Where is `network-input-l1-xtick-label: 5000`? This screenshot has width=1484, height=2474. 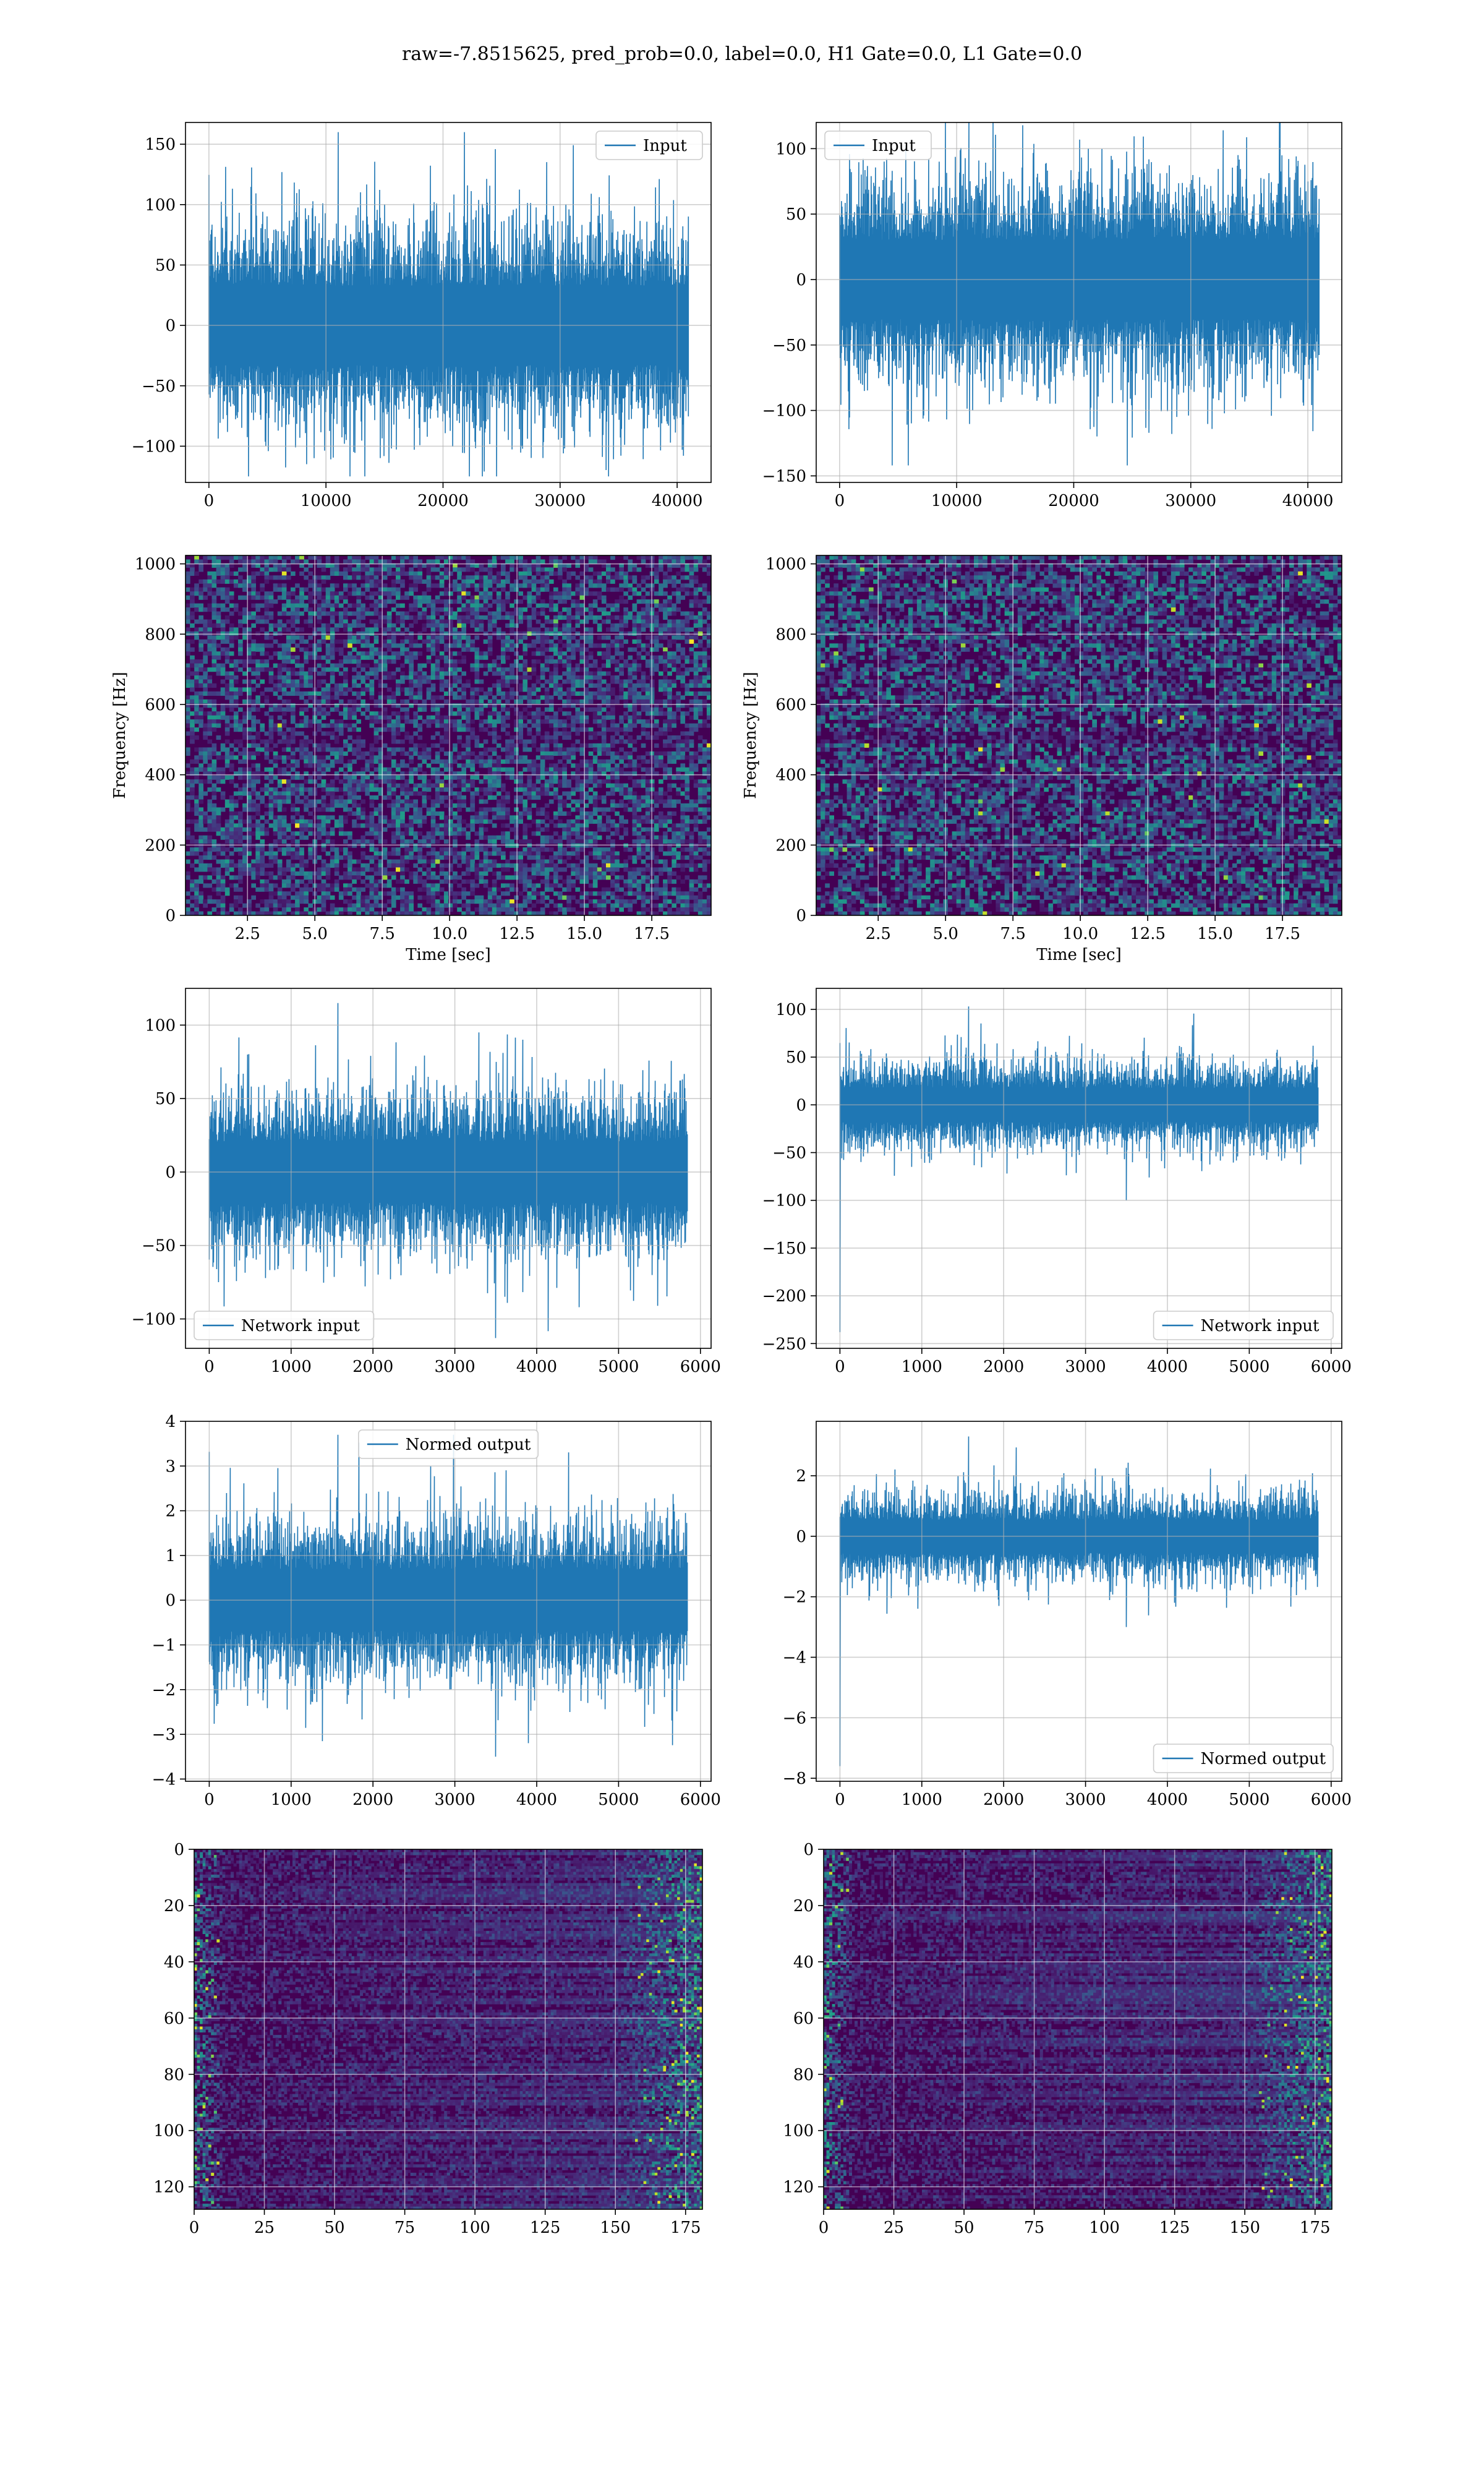 network-input-l1-xtick-label: 5000 is located at coordinates (1249, 1367).